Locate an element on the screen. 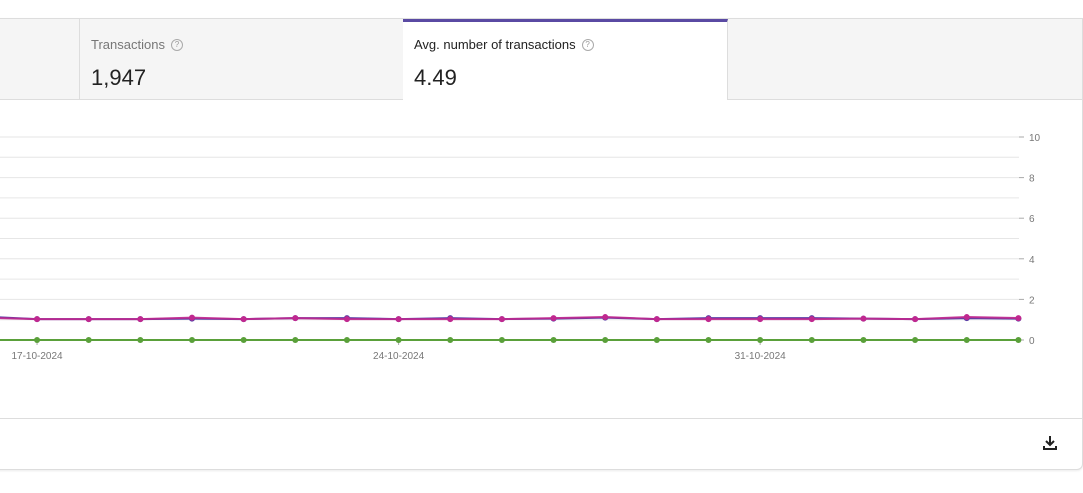 The width and height of the screenshot is (1083, 493). x-tick-label: 24-10-2024 is located at coordinates (399, 356).